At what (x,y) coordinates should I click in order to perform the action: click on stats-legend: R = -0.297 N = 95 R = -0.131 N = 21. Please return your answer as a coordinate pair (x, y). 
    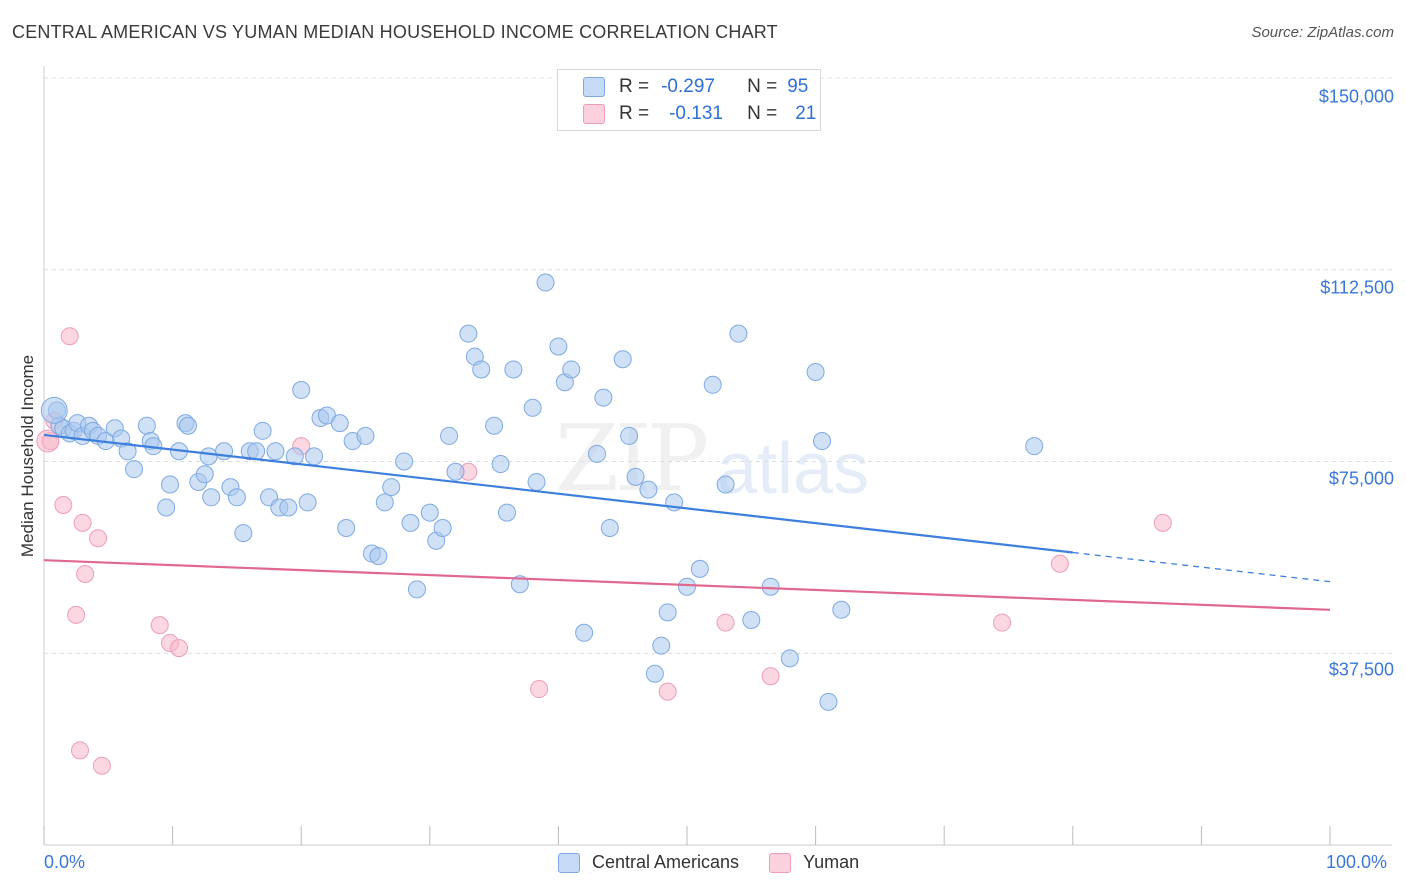
    Looking at the image, I should click on (689, 100).